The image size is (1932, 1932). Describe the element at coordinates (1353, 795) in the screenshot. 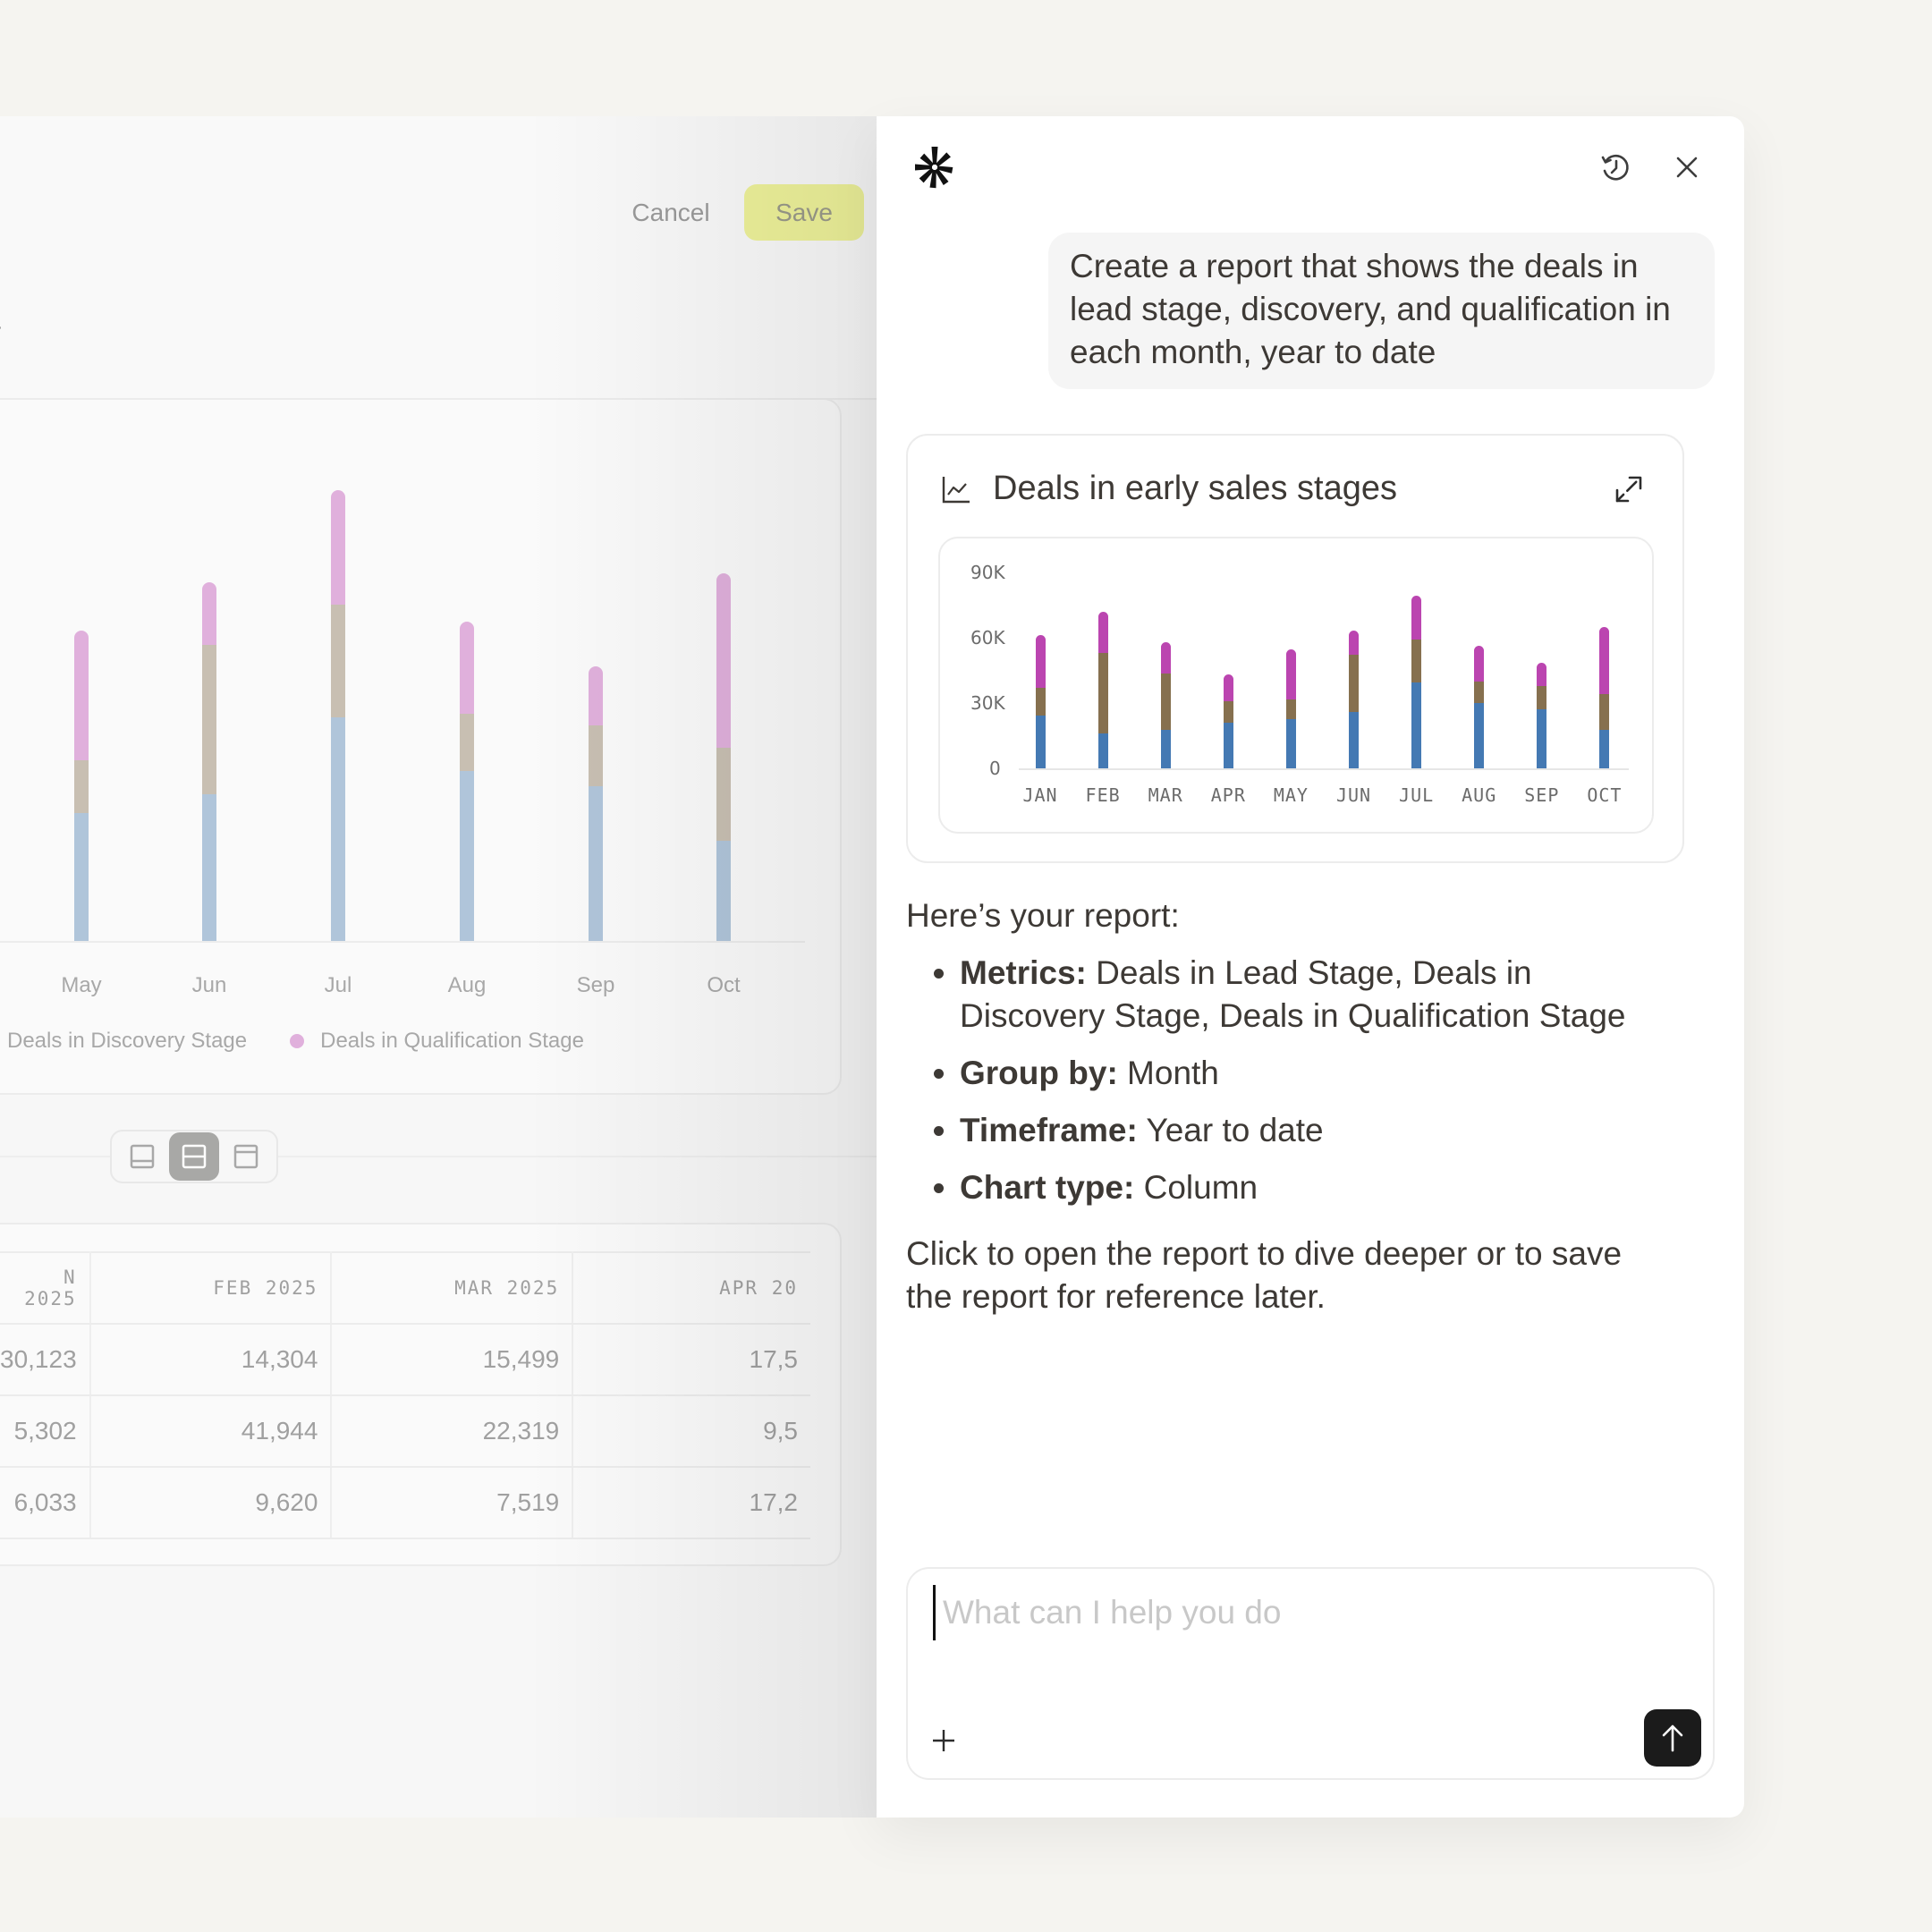

I see `x-axis-tick: JUN` at that location.